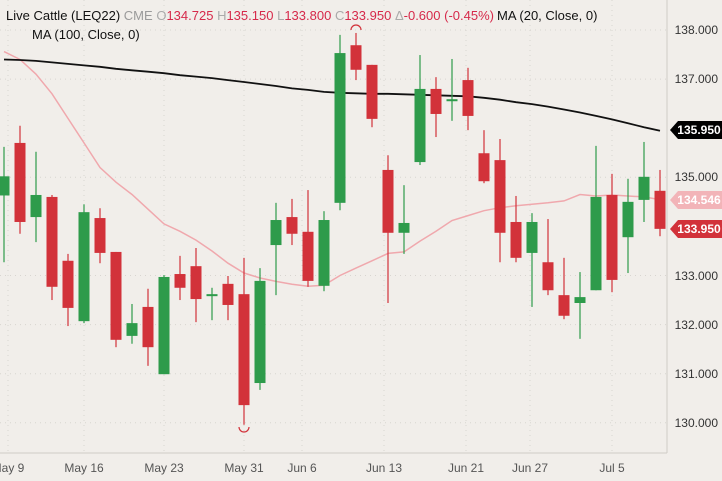  What do you see at coordinates (190, 15) in the screenshot?
I see `open-value: 134.725` at bounding box center [190, 15].